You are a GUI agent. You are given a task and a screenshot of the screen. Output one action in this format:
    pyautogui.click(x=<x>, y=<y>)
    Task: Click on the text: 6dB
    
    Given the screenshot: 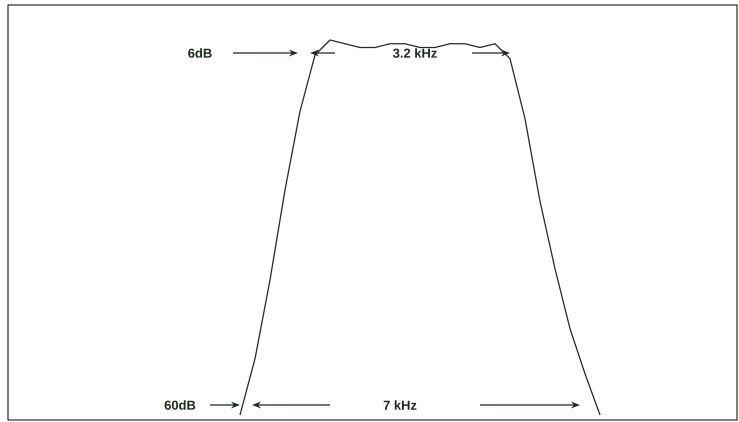 What is the action you would take?
    pyautogui.click(x=200, y=53)
    